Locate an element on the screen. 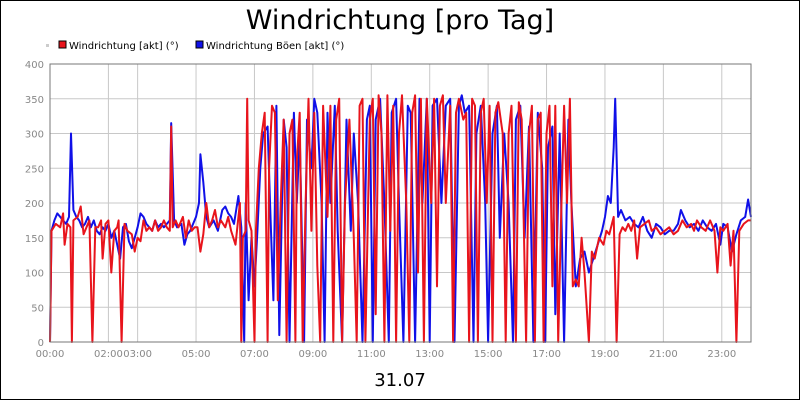  y-tick-label: 0 is located at coordinates (41, 343).